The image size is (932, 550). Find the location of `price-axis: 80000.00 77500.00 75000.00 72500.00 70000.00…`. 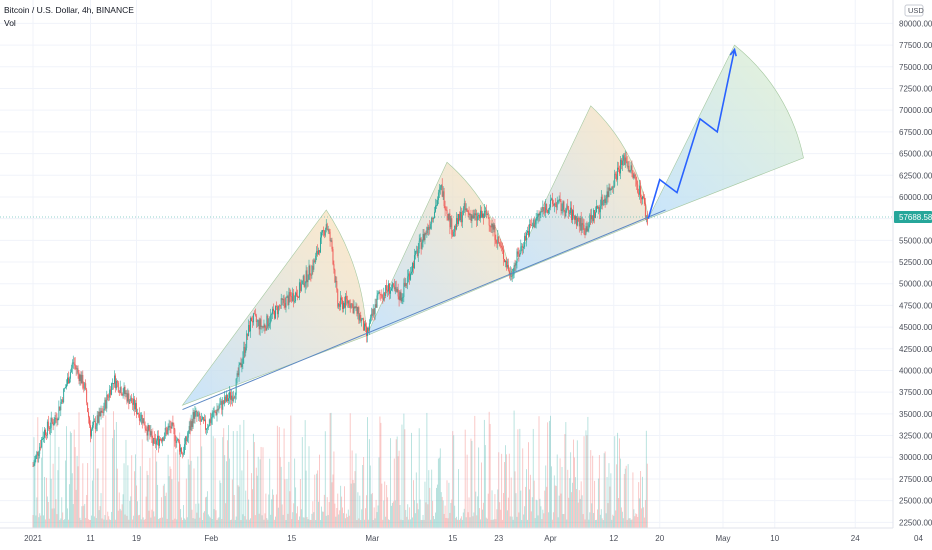

price-axis: 80000.00 77500.00 75000.00 72500.00 70000.00… is located at coordinates (912, 275).